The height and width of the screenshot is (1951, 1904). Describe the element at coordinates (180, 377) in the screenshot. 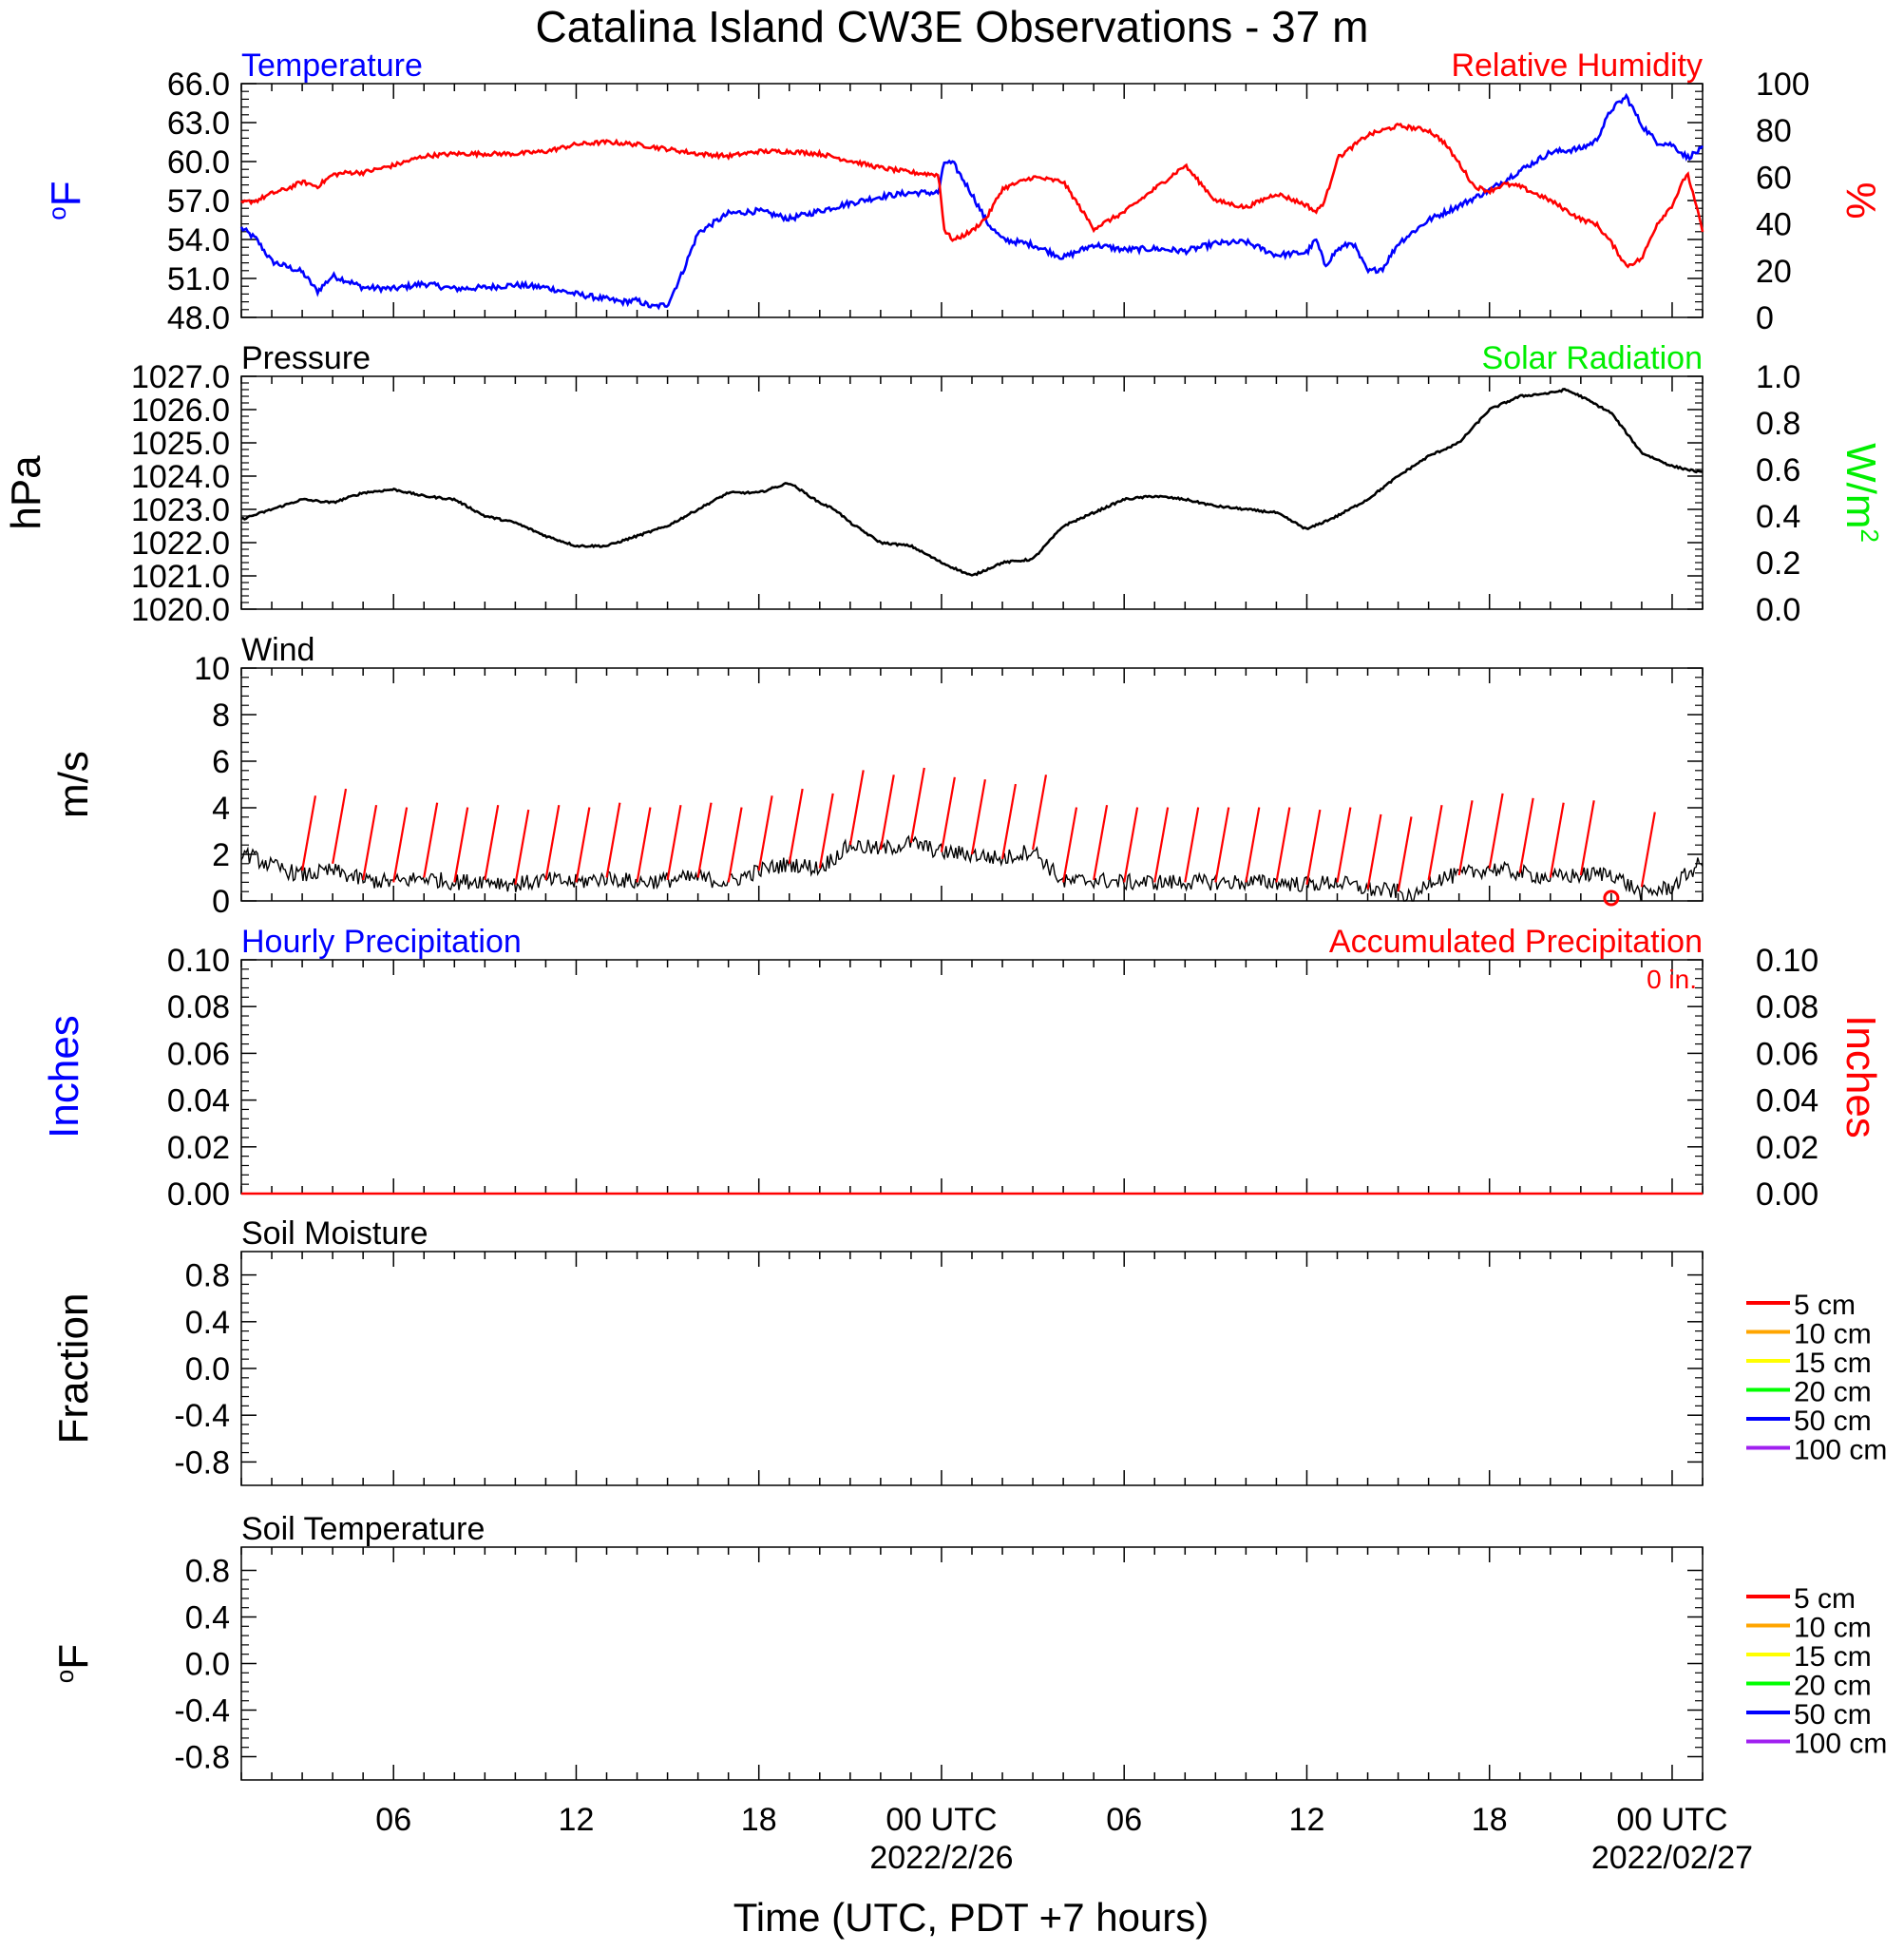

I see `pressure_solar-ytick-label: 1027.0` at that location.